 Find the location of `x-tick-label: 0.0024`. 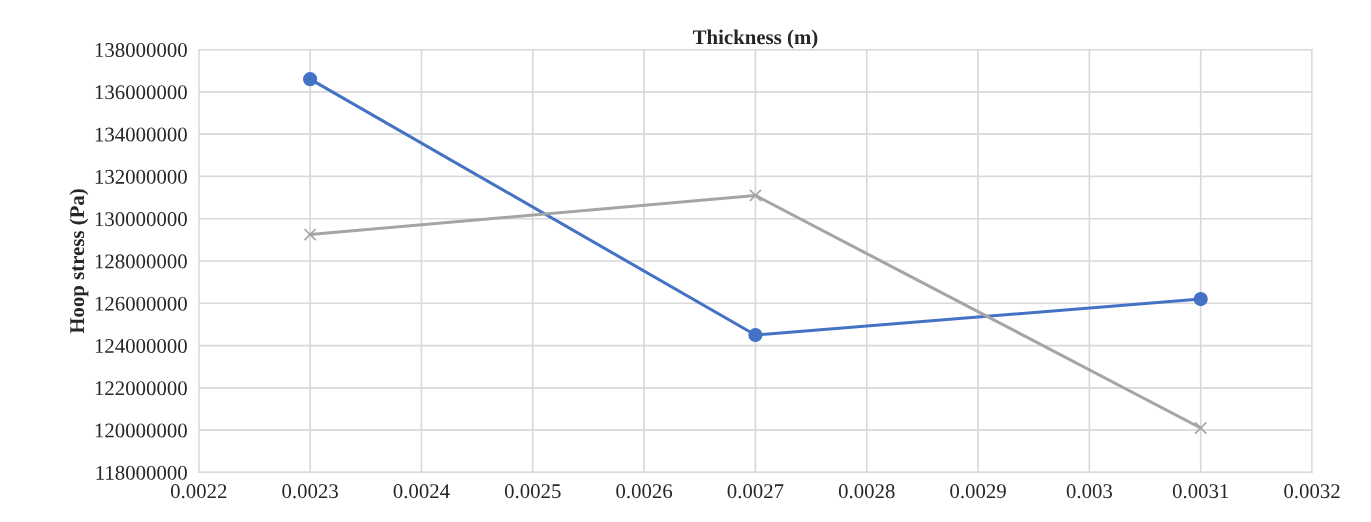

x-tick-label: 0.0024 is located at coordinates (421, 491).